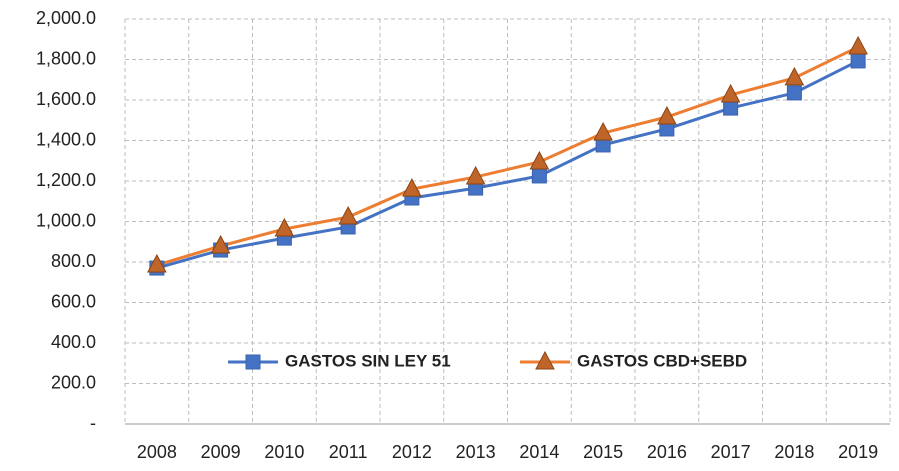 The height and width of the screenshot is (471, 899). Describe the element at coordinates (73, 301) in the screenshot. I see `y-tick-label: 600.0` at that location.